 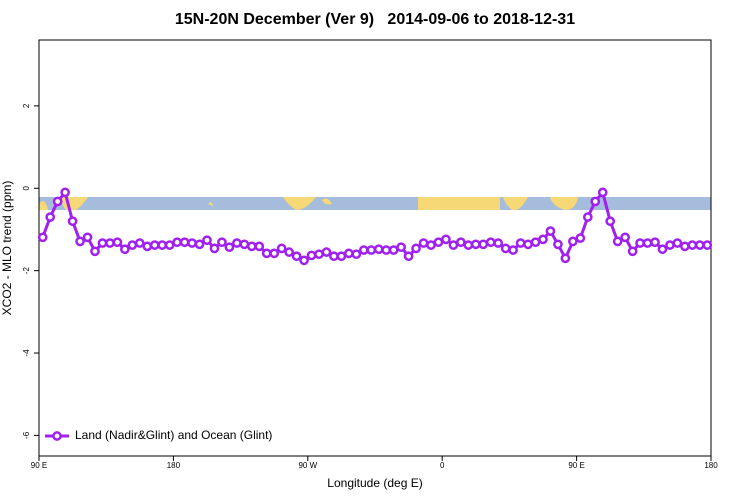 I want to click on y-tick-label: -4, so click(x=26, y=353).